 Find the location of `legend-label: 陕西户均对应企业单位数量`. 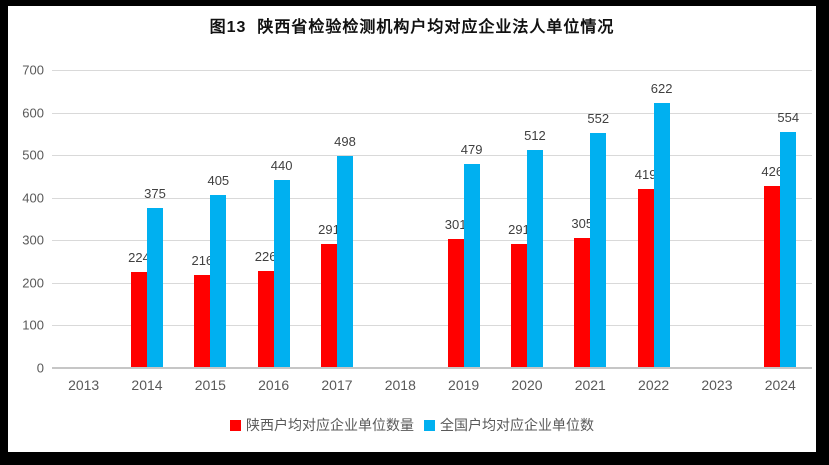

legend-label: 陕西户均对应企业单位数量 is located at coordinates (330, 425).